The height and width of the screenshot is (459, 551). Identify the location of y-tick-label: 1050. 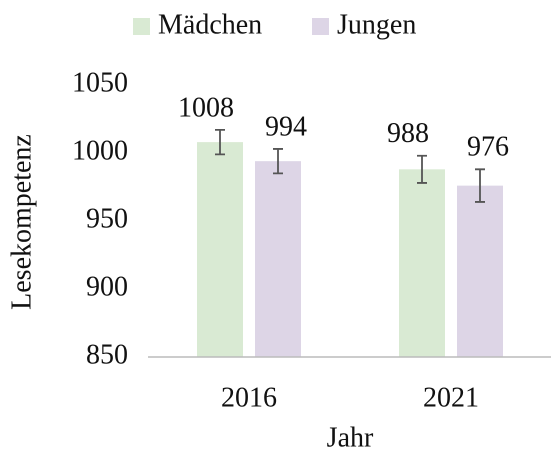
(100, 82).